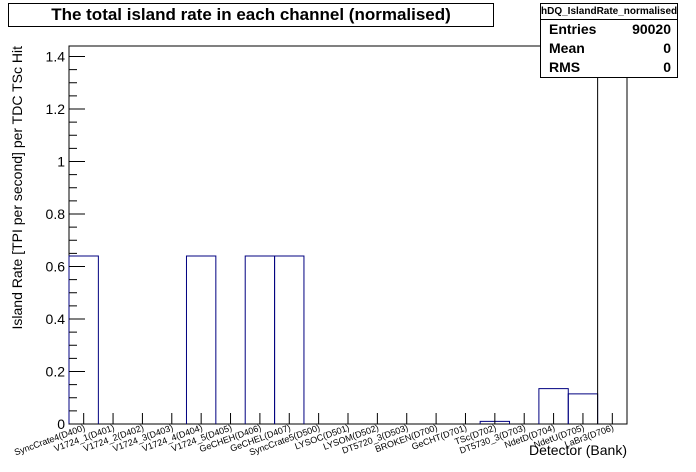  I want to click on histogram-name: hDQ_IslandRate_normalised, so click(609, 12).